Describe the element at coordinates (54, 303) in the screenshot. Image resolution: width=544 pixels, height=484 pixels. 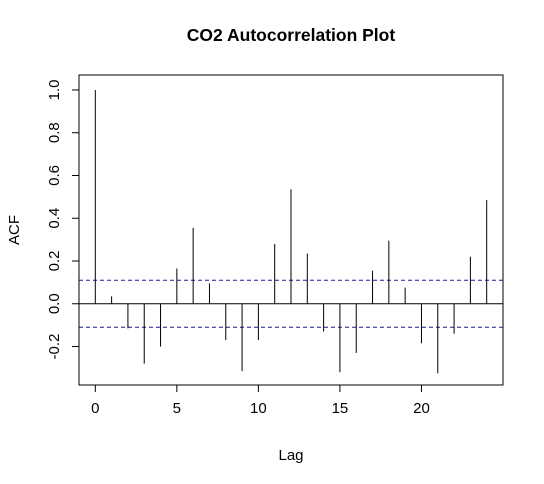
I see `y-tick-label: 0.0` at that location.